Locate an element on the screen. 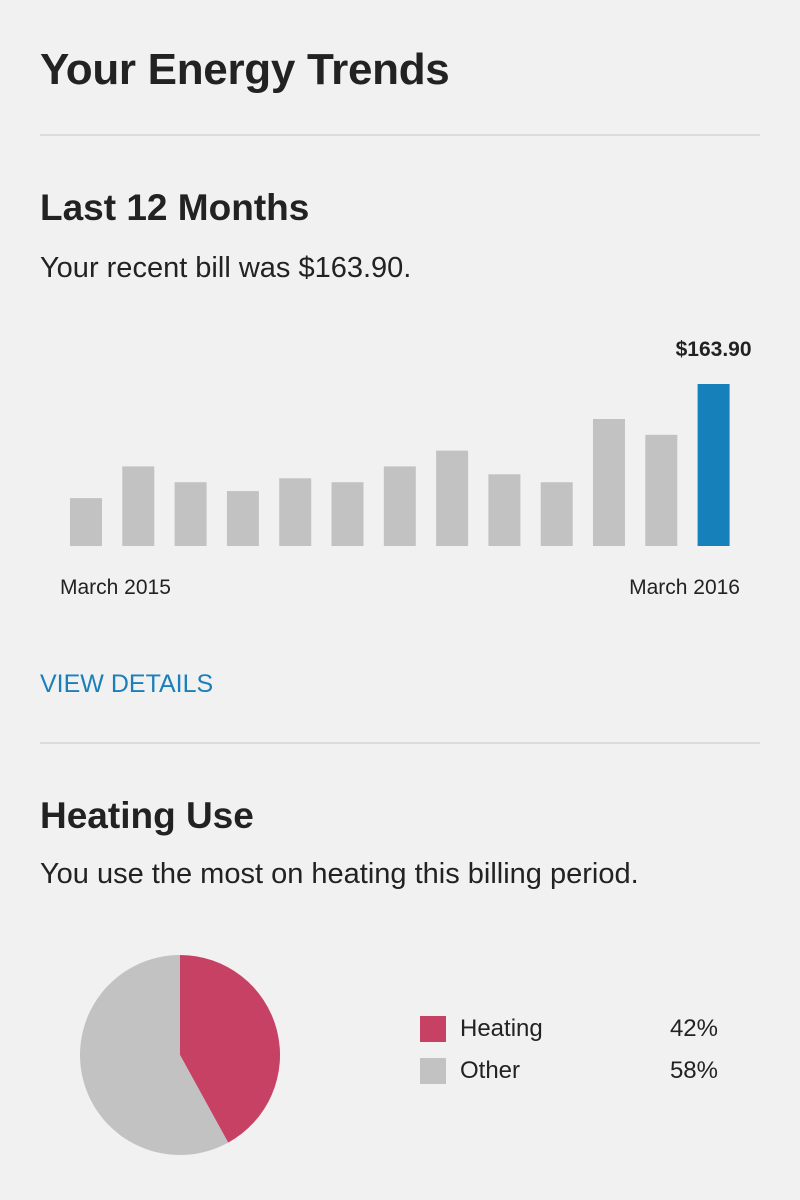  view-details-link: VIEW DETAILS is located at coordinates (127, 684).